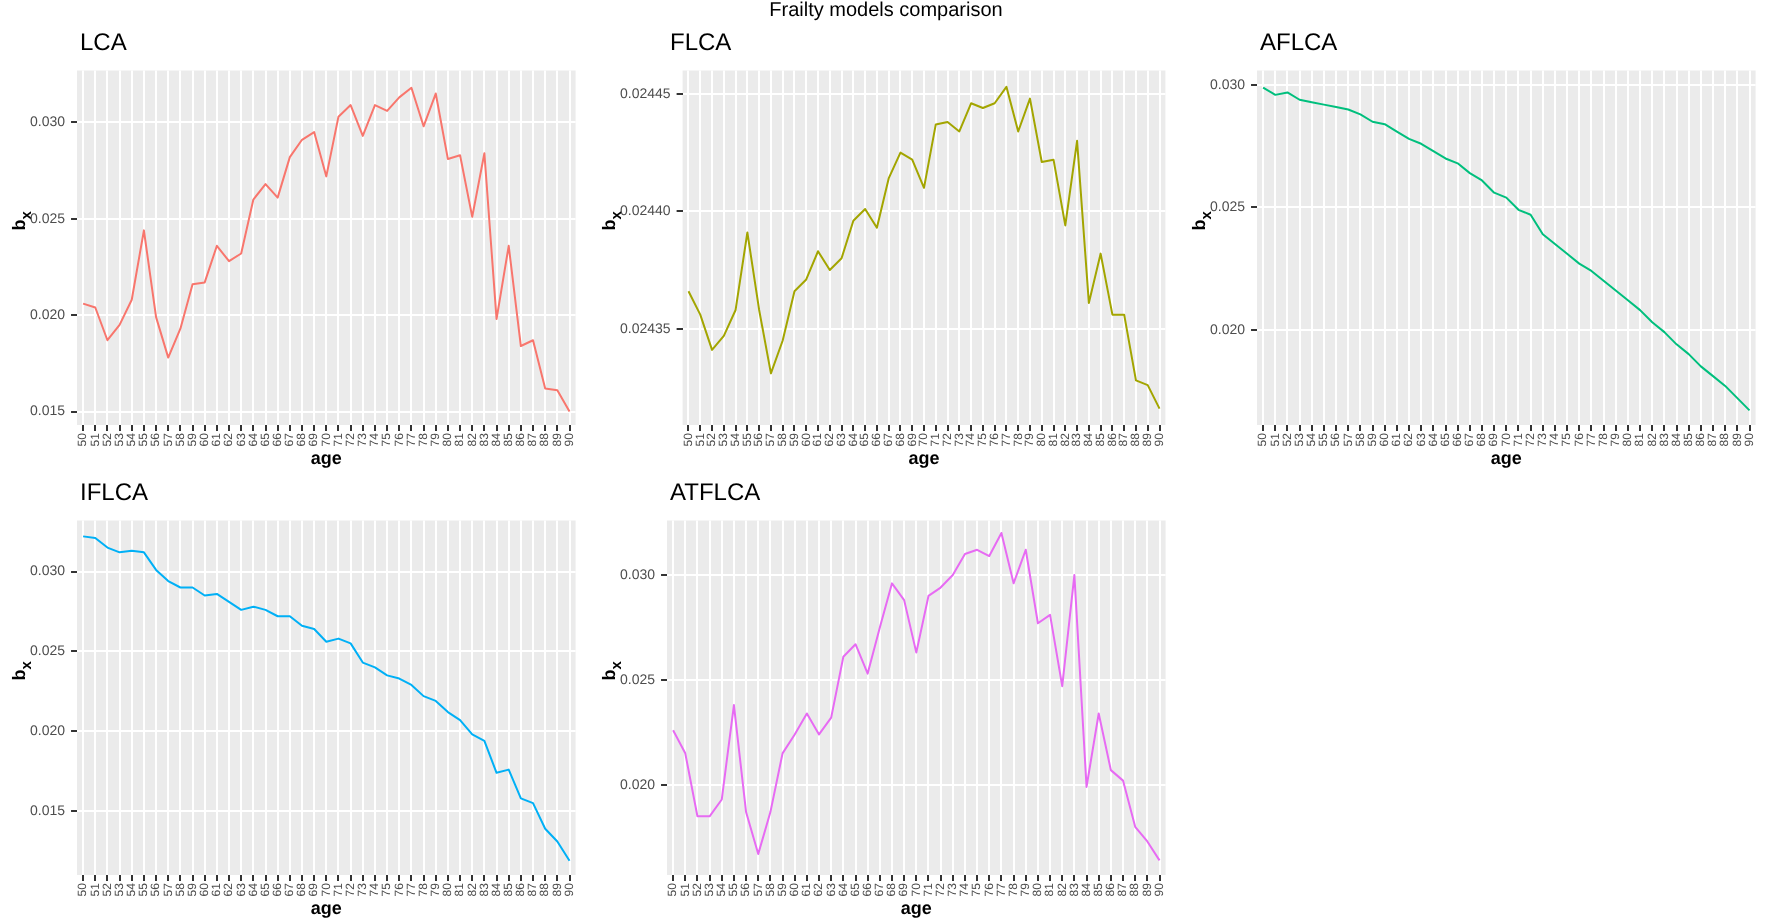  I want to click on chart-title: LCA, so click(103, 42).